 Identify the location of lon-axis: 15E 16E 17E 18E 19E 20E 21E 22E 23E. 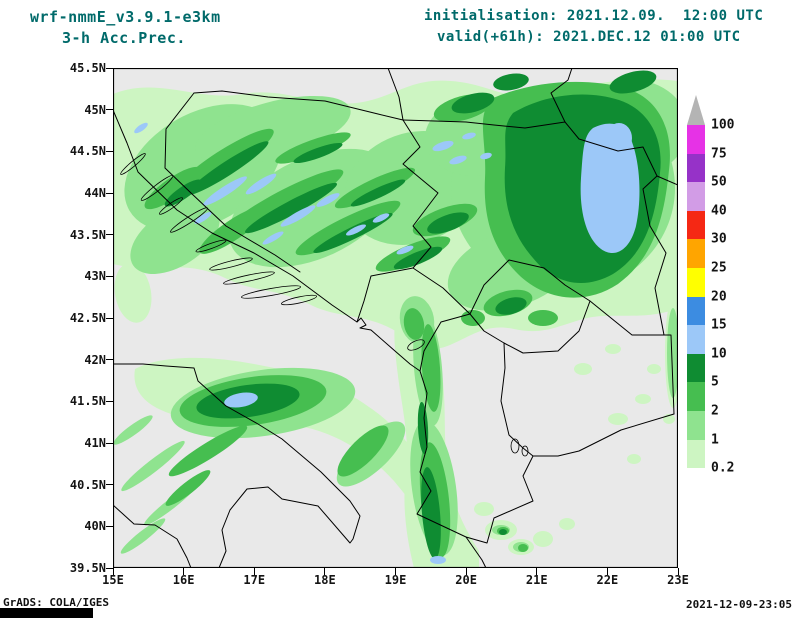
(395, 581).